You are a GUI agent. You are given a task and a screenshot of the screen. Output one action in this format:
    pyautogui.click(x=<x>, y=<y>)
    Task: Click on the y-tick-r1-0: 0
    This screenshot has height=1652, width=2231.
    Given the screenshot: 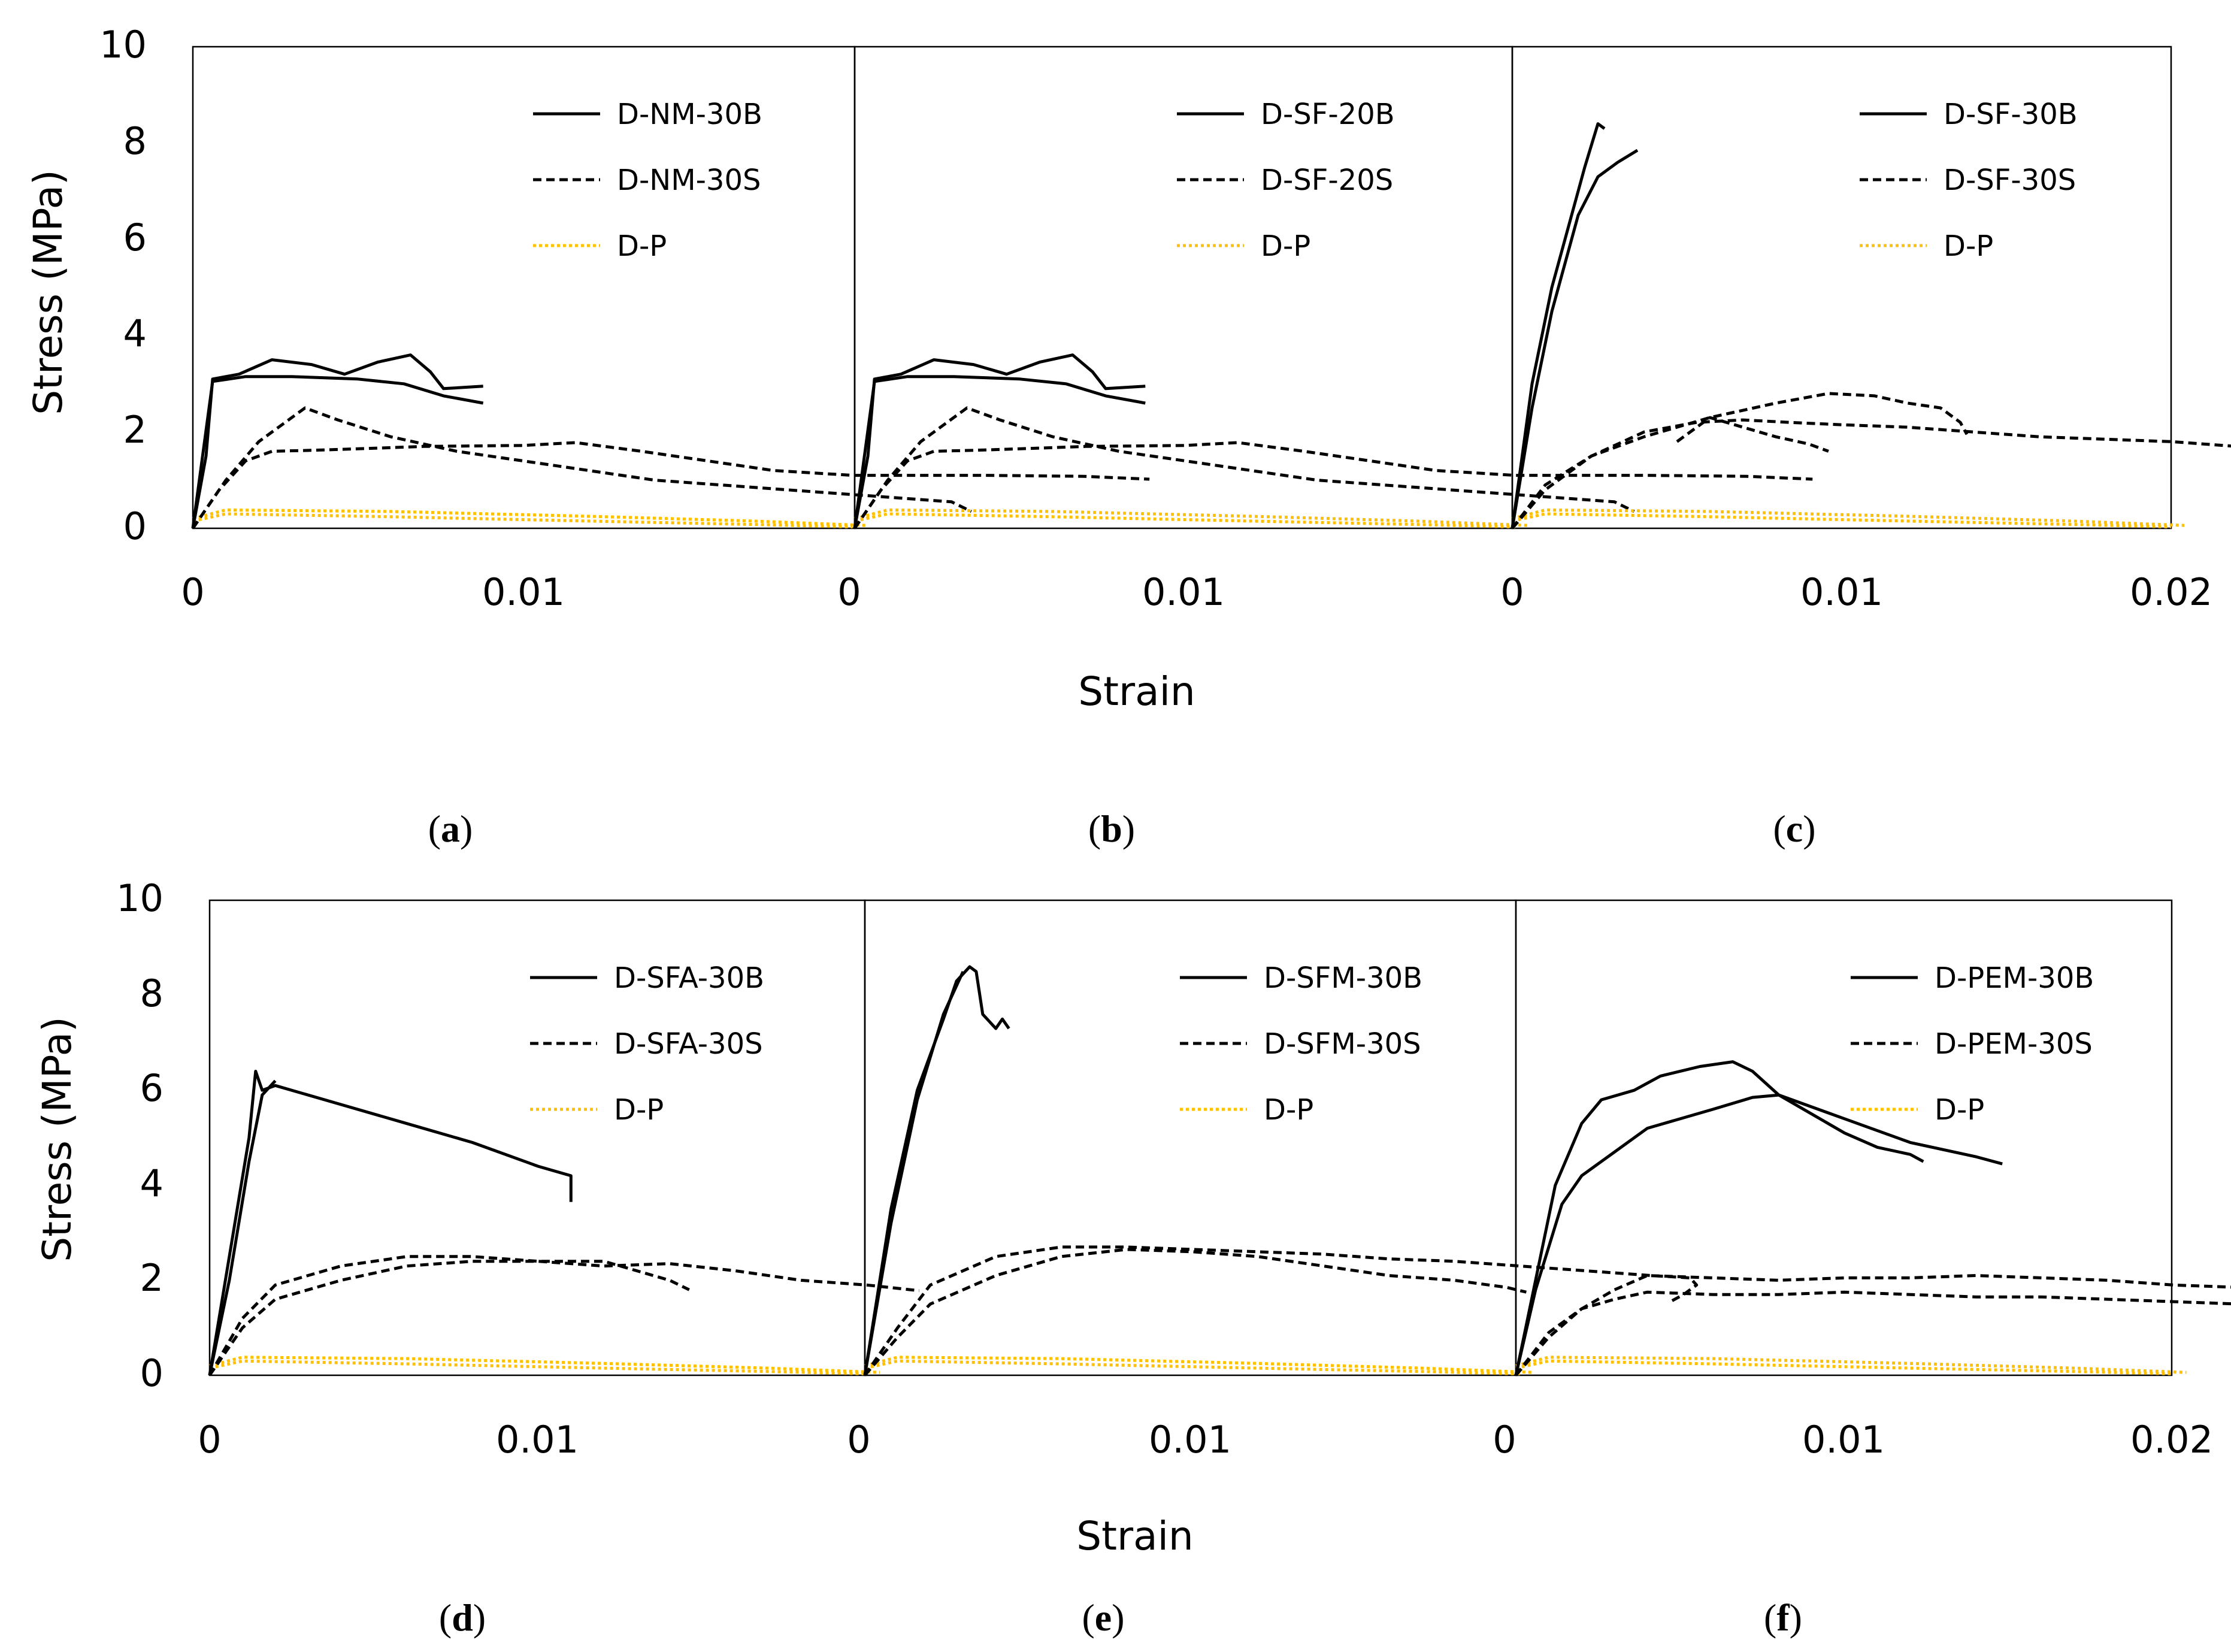 What is the action you would take?
    pyautogui.click(x=135, y=526)
    